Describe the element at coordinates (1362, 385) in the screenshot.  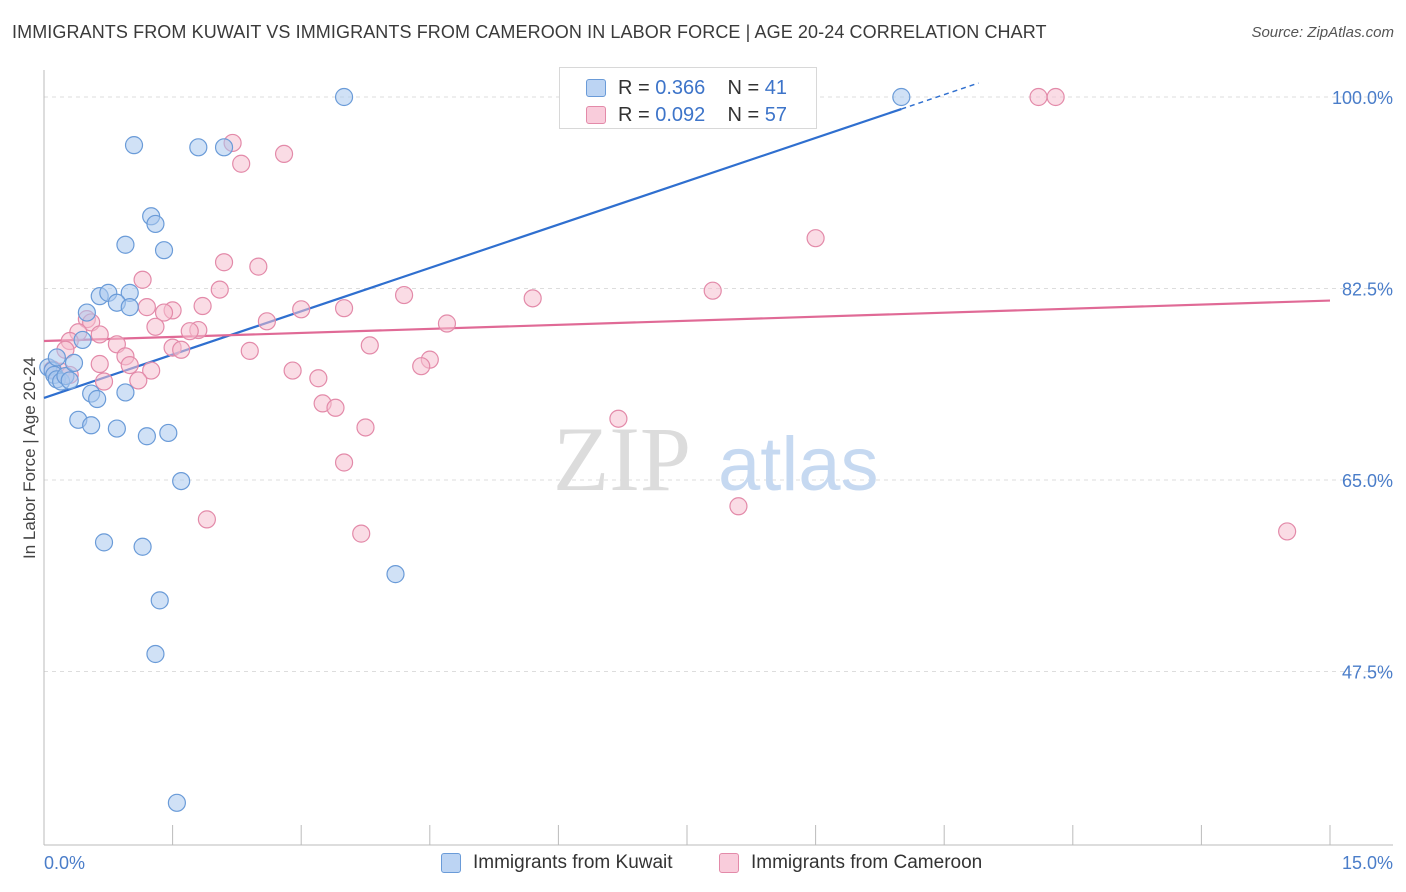
I see `y-tick-labels: 47.5% 65.0% 82.5% 100.0%` at that location.